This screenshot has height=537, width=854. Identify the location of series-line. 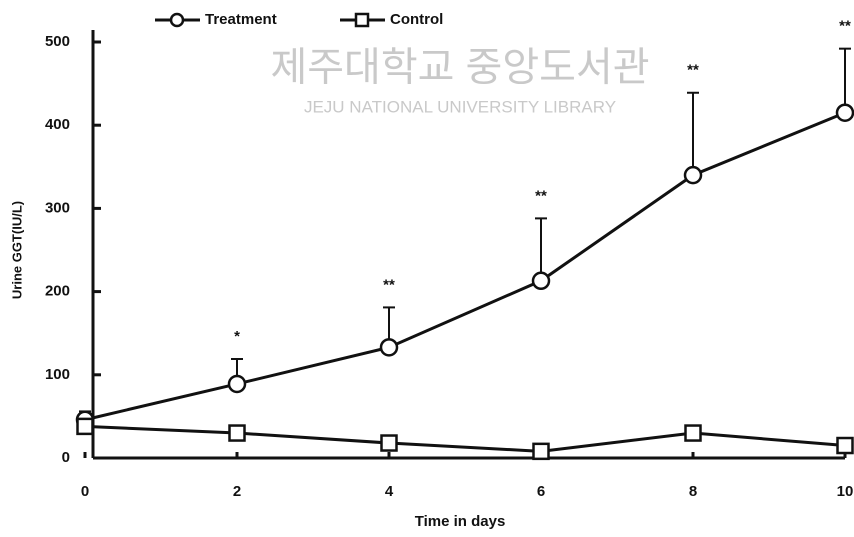
(465, 438).